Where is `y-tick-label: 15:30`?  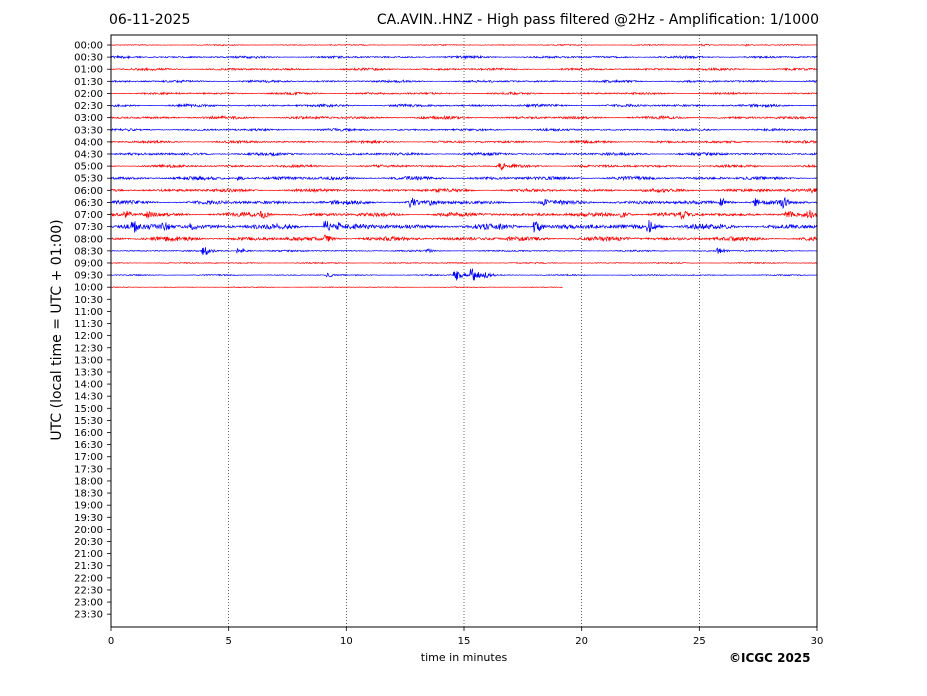 y-tick-label: 15:30 is located at coordinates (88, 421).